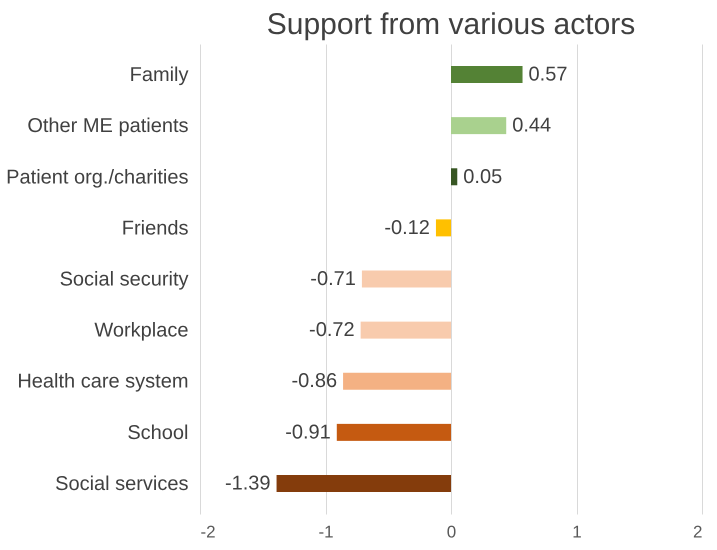 This screenshot has height=550, width=717. What do you see at coordinates (326, 532) in the screenshot?
I see `x-tick-label: -1` at bounding box center [326, 532].